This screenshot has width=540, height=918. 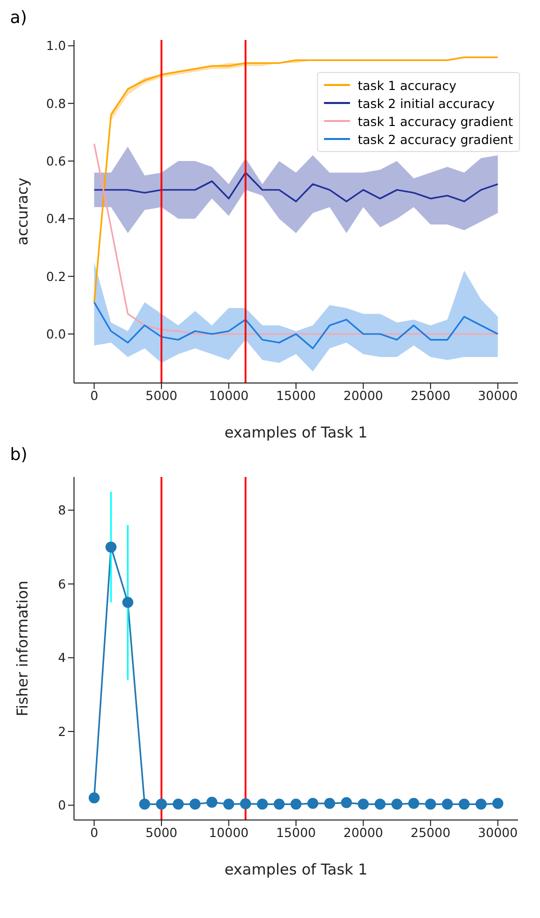 What do you see at coordinates (62, 584) in the screenshot?
I see `y-tick-label: 6` at bounding box center [62, 584].